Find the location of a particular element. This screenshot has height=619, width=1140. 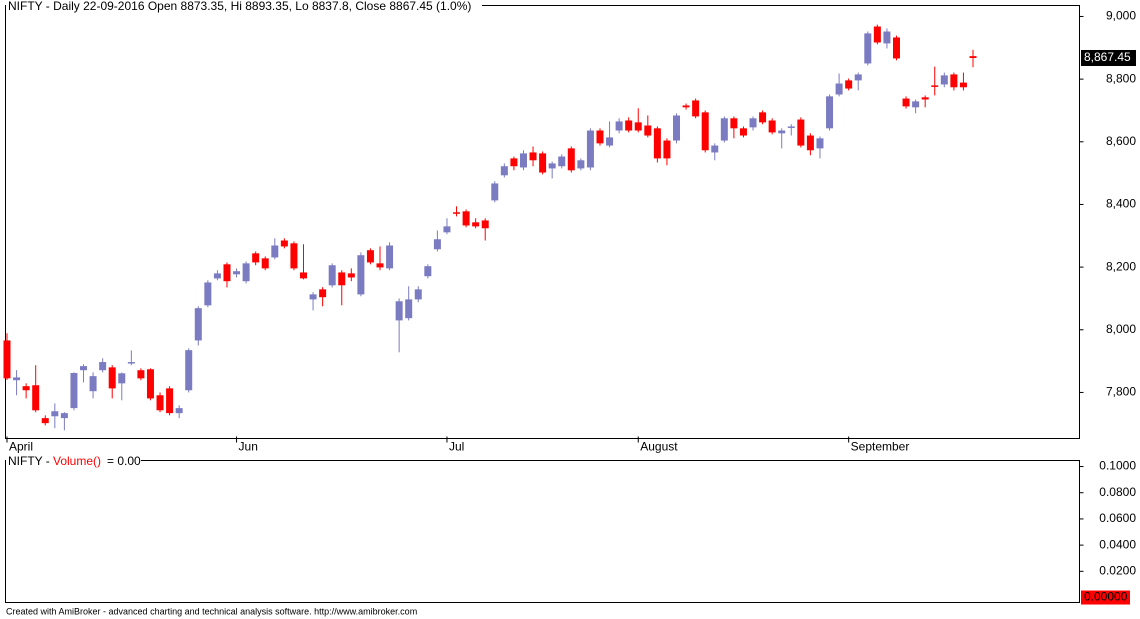

y-tick-label: 8,800 is located at coordinates (1121, 78).